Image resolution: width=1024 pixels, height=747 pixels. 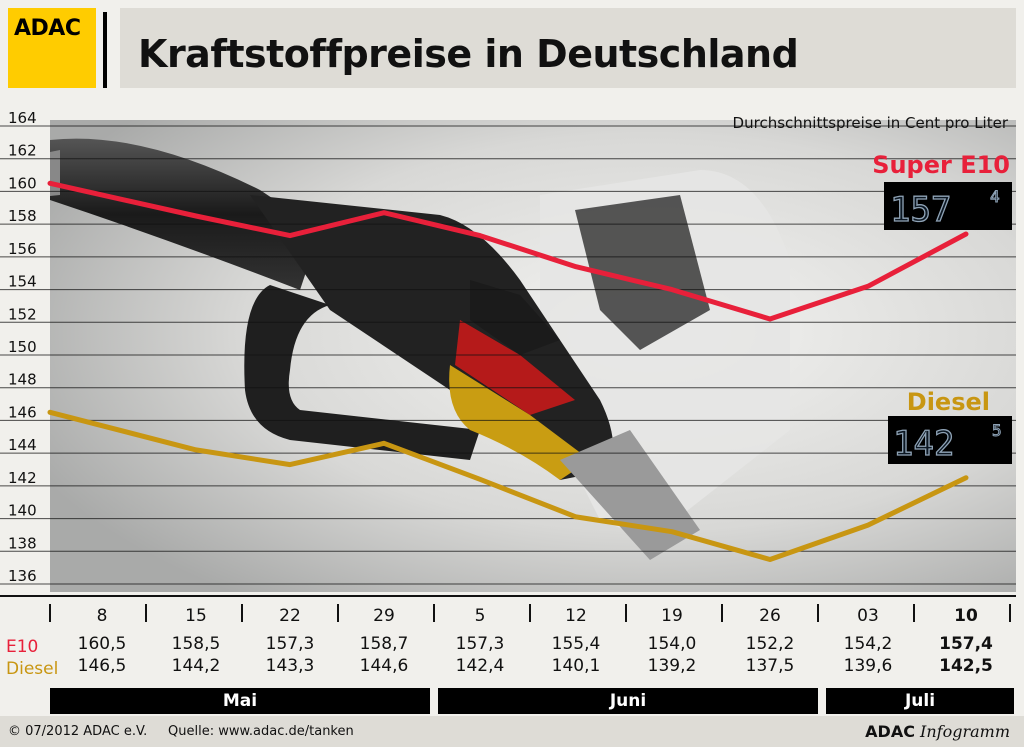 I want to click on y-tick-label: 160, so click(x=22, y=183).